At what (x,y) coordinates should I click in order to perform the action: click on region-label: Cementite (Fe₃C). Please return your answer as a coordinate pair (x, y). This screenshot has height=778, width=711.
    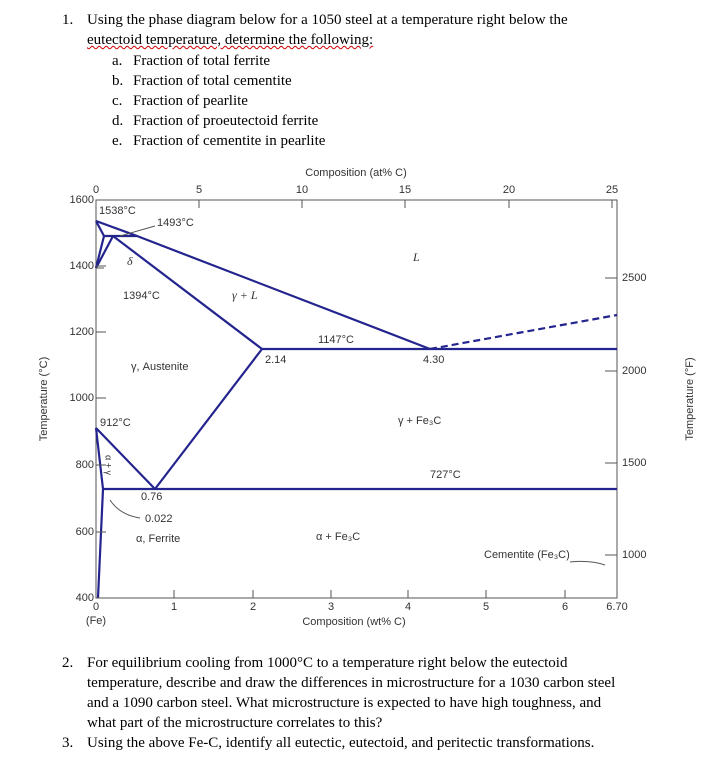
    Looking at the image, I should click on (527, 555).